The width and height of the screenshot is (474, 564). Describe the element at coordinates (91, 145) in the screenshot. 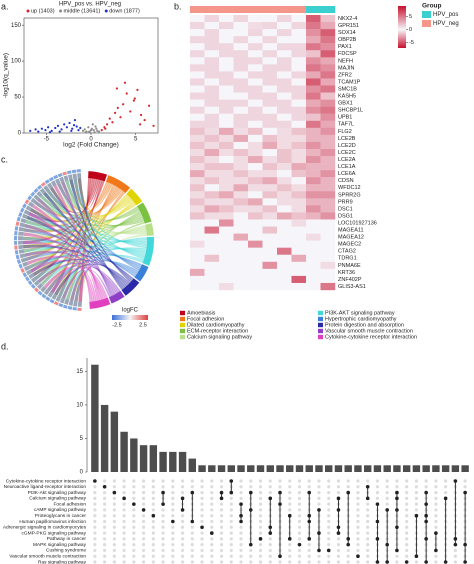

I see `x-axis-label: log2 (Fold Change)` at that location.